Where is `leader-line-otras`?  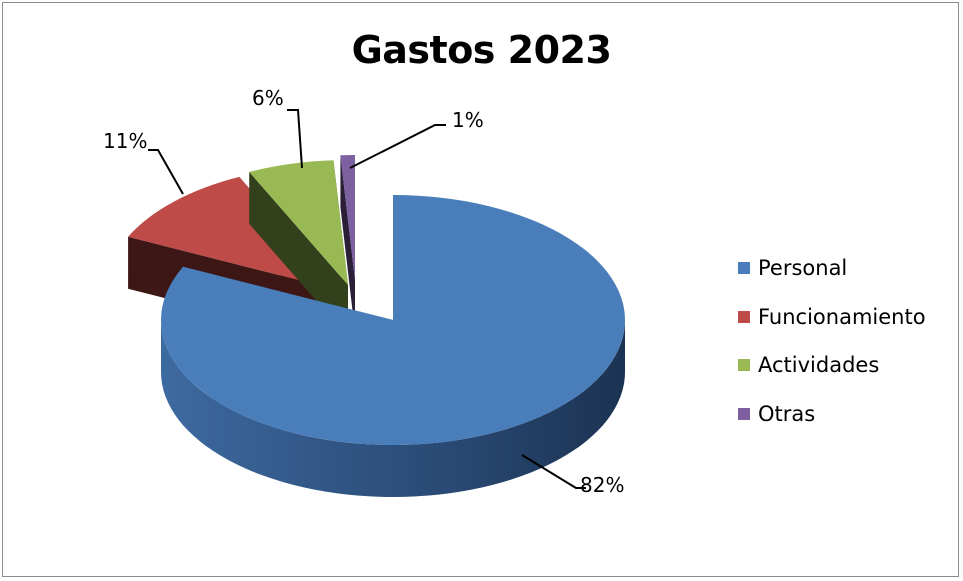 leader-line-otras is located at coordinates (397, 146).